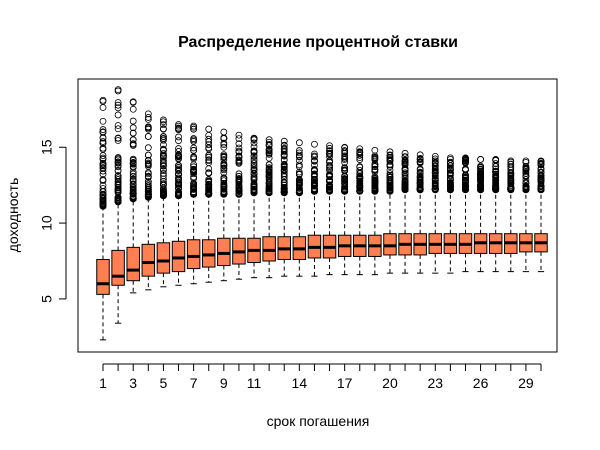  Describe the element at coordinates (47, 299) in the screenshot. I see `y-tick-label: 5` at that location.